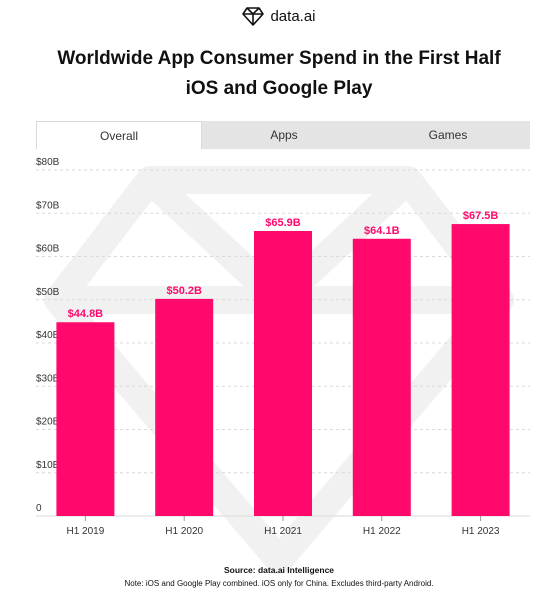  Describe the element at coordinates (279, 570) in the screenshot. I see `source-text: Source: data.ai Intelligence` at that location.